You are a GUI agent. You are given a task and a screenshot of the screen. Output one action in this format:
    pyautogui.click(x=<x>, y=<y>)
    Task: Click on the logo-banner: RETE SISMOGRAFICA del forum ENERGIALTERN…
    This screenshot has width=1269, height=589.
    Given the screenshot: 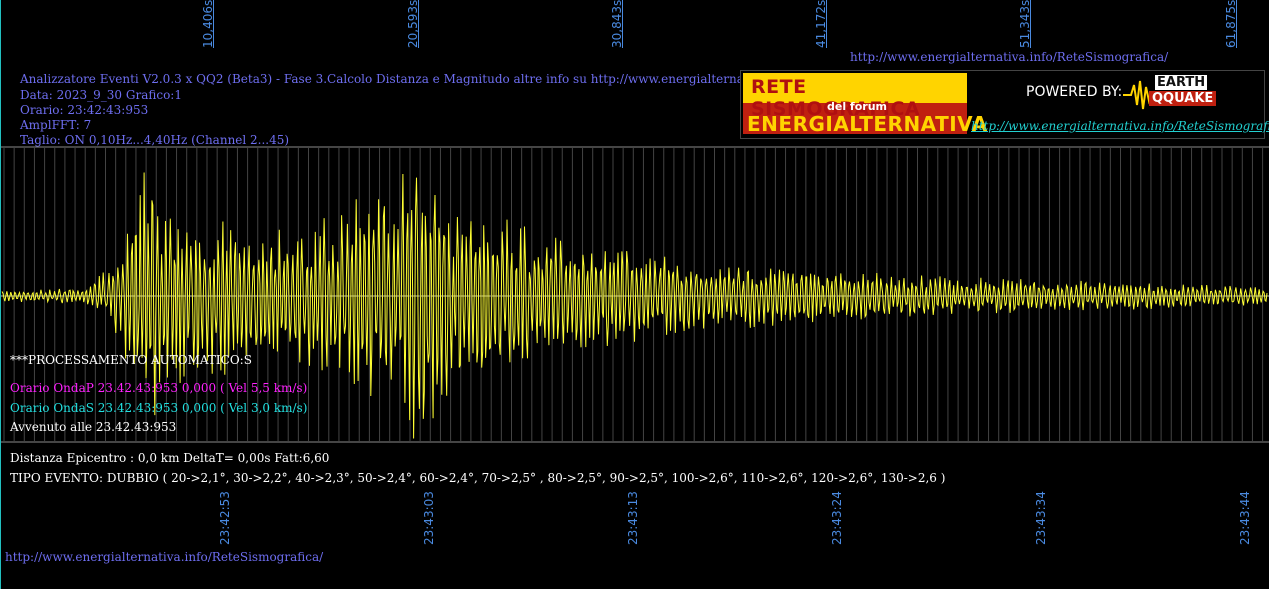 What is the action you would take?
    pyautogui.click(x=865, y=104)
    